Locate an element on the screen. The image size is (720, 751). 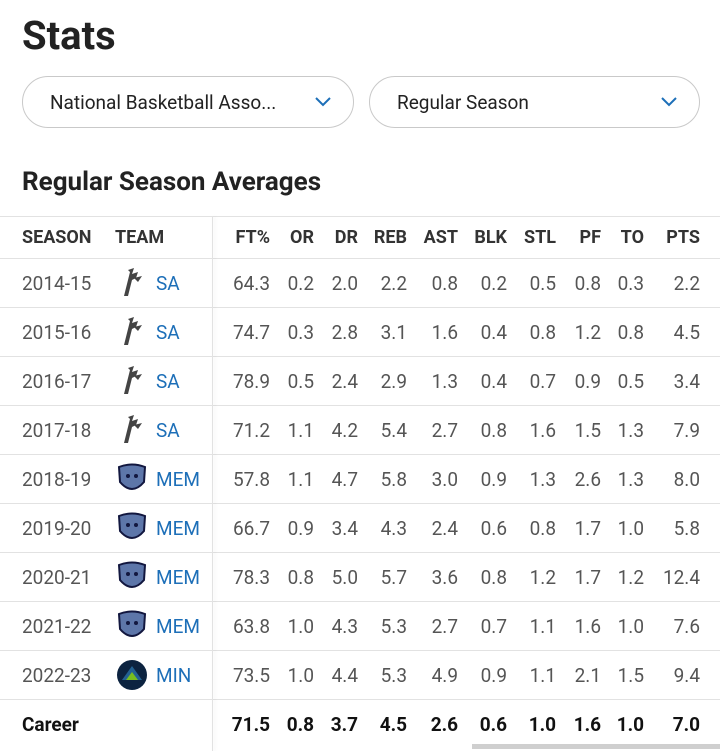
stat-value: 57.8 is located at coordinates (251, 479).